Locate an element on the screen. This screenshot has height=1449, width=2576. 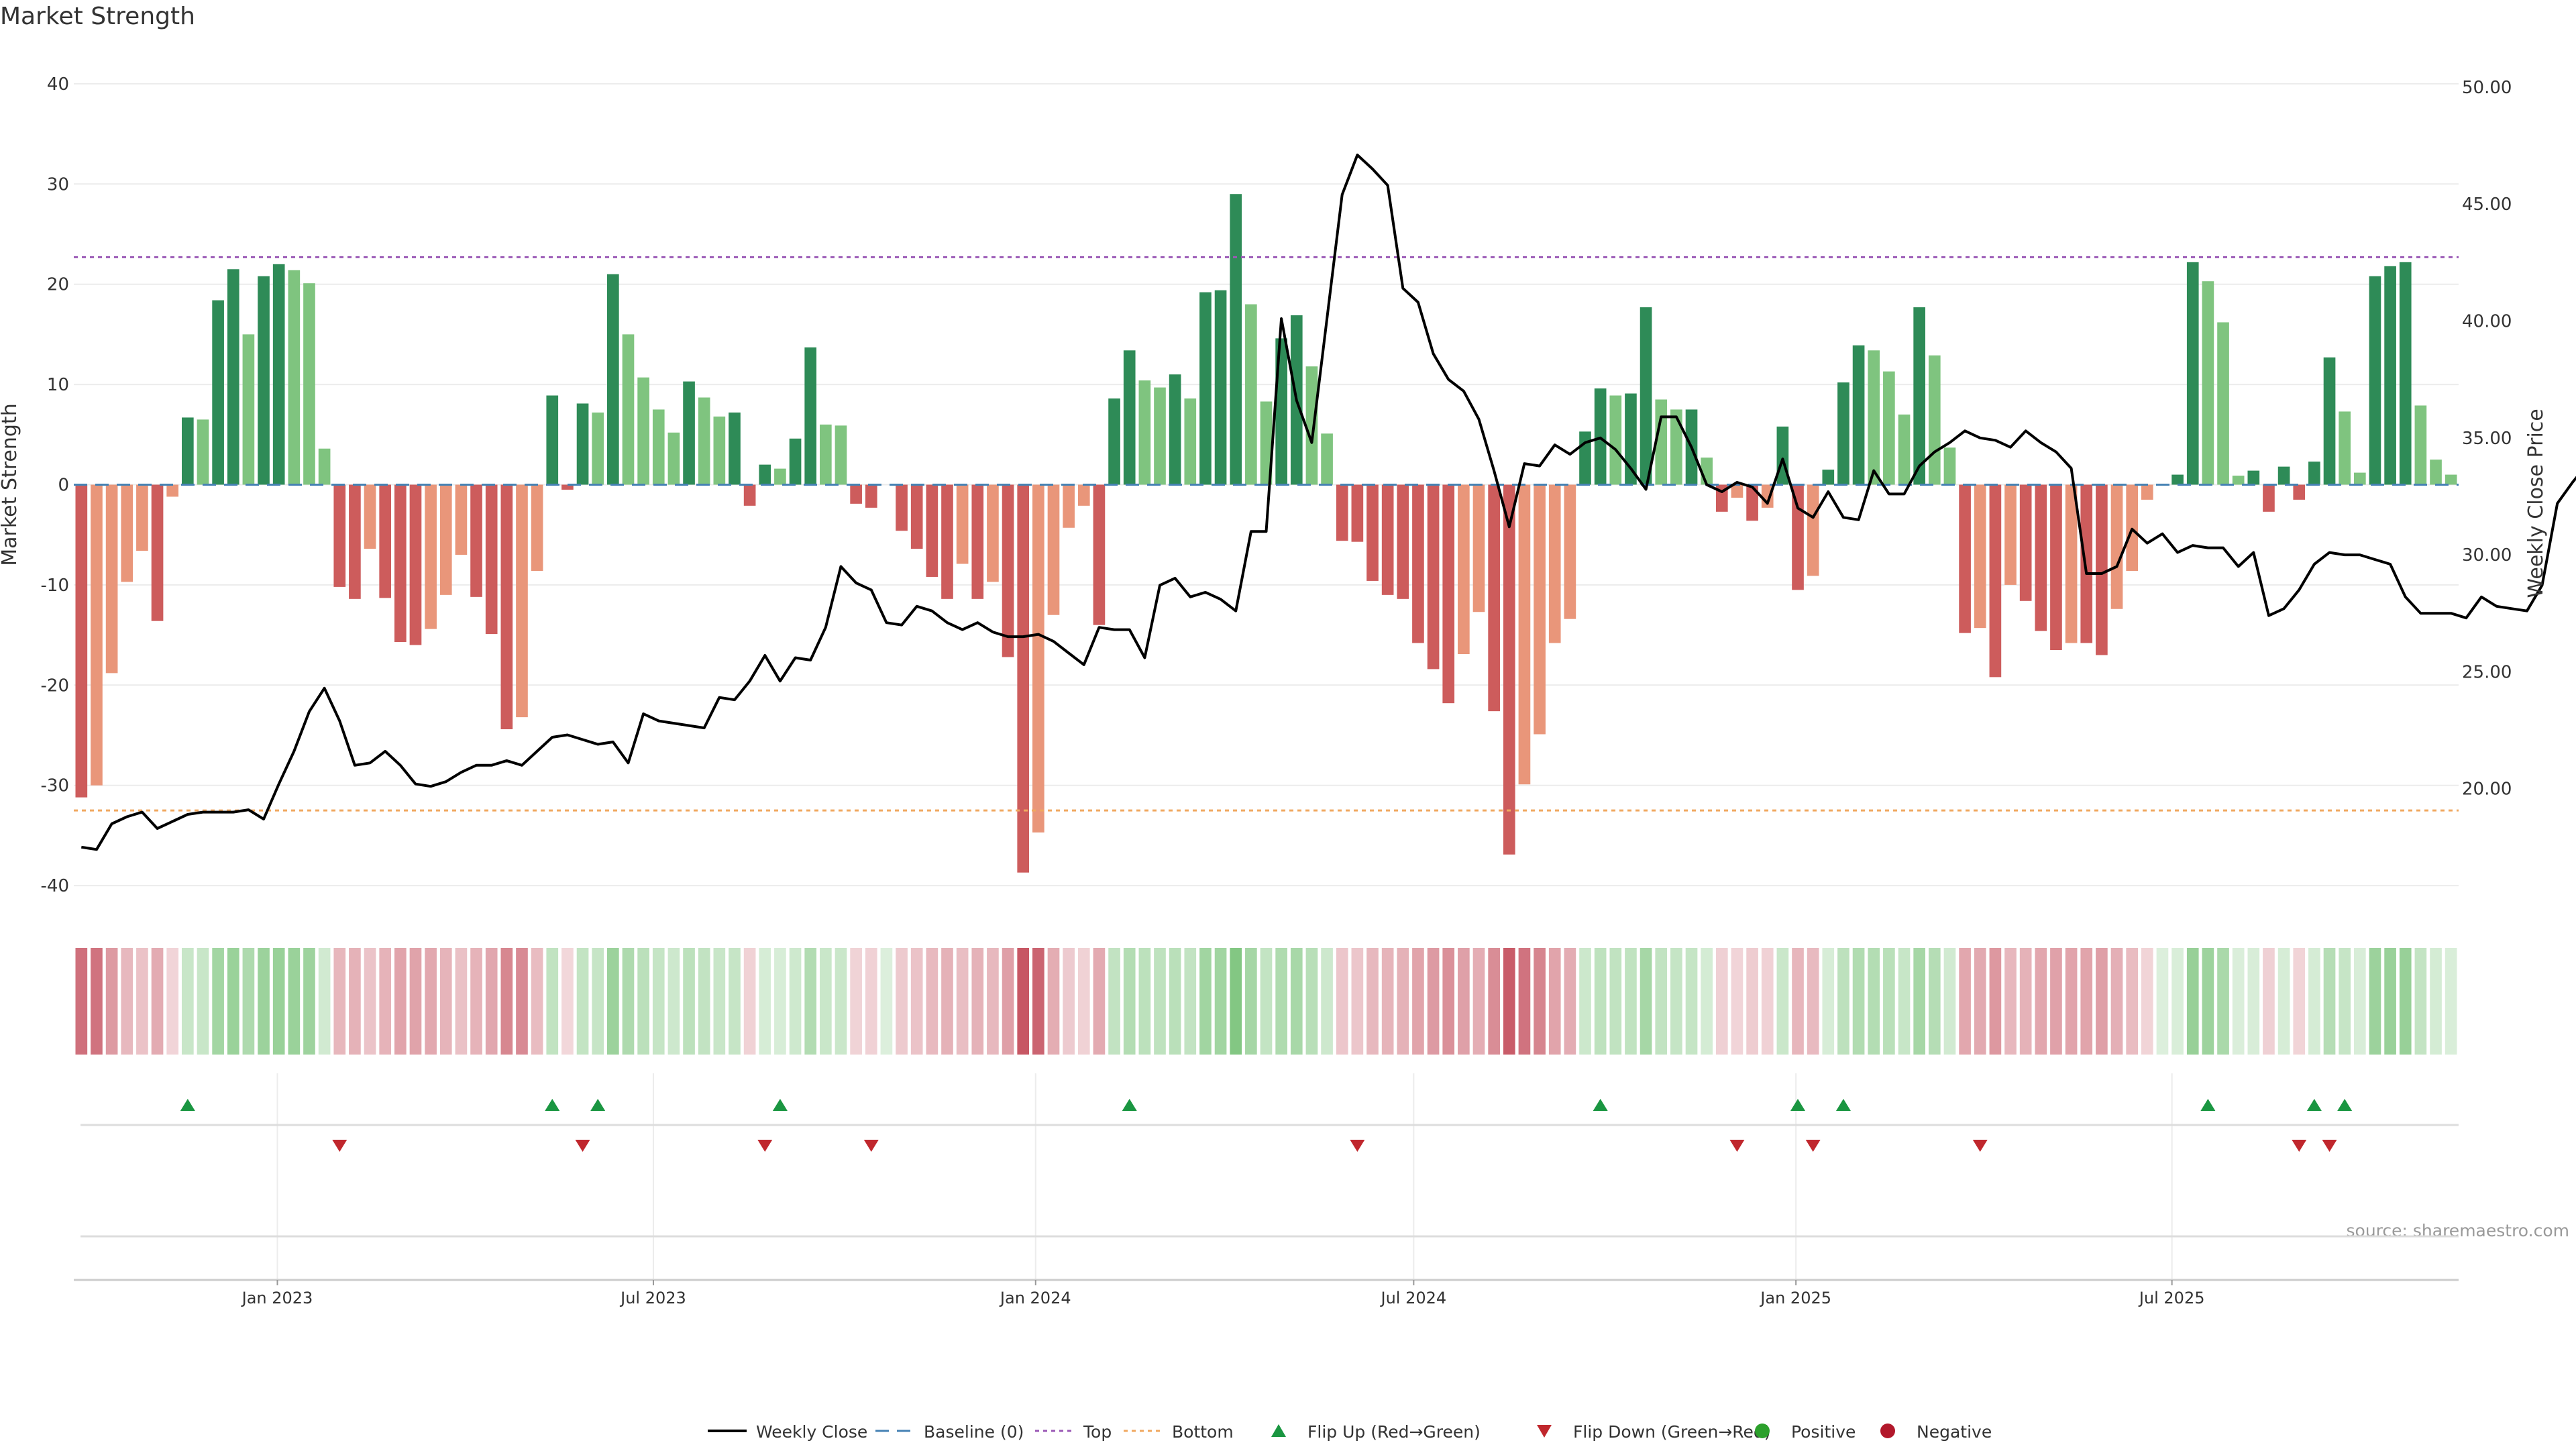
right-tick-label: 45.00 is located at coordinates (2487, 205).